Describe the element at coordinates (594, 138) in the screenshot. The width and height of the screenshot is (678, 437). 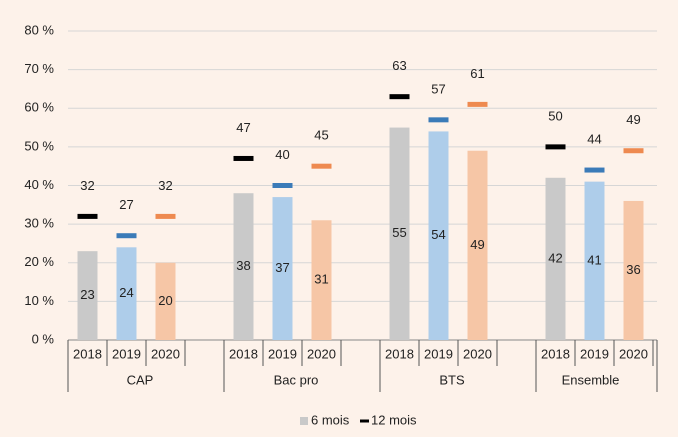
I see `data-label: 44` at that location.